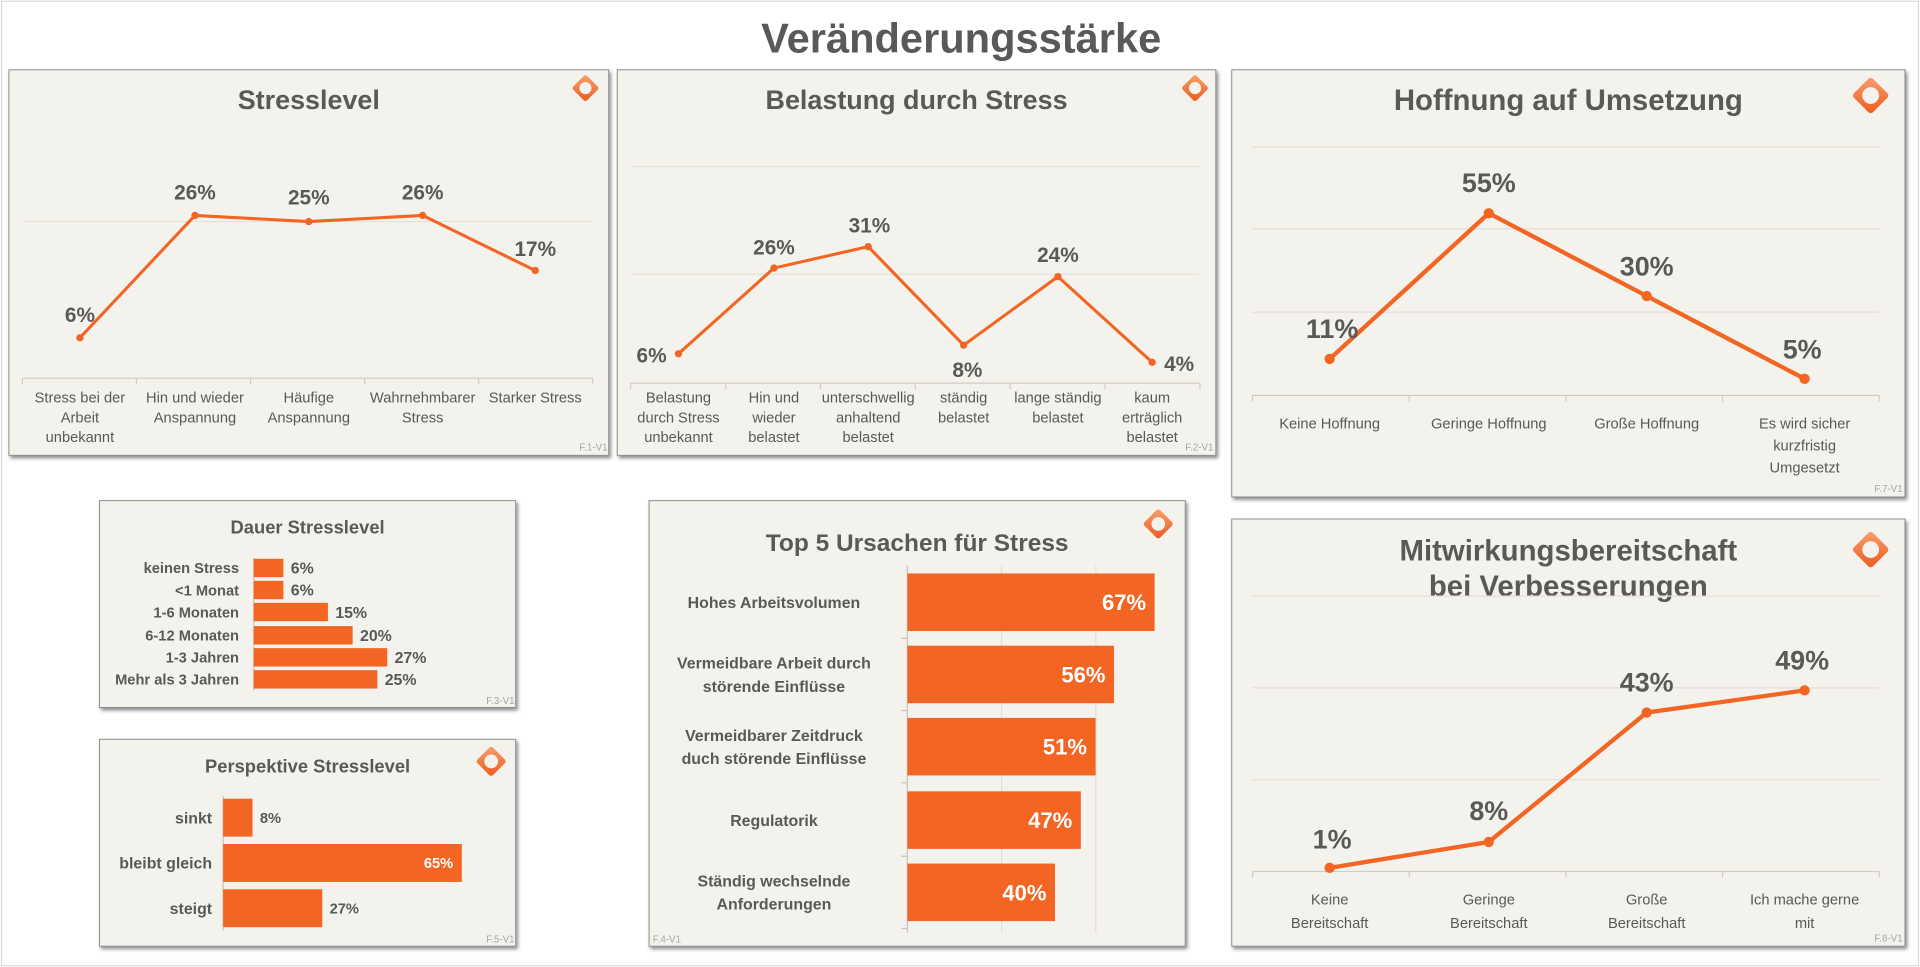 This screenshot has width=1920, height=967. What do you see at coordinates (678, 418) in the screenshot?
I see `x-tick-label: Belastung durch Stress unbekannt` at bounding box center [678, 418].